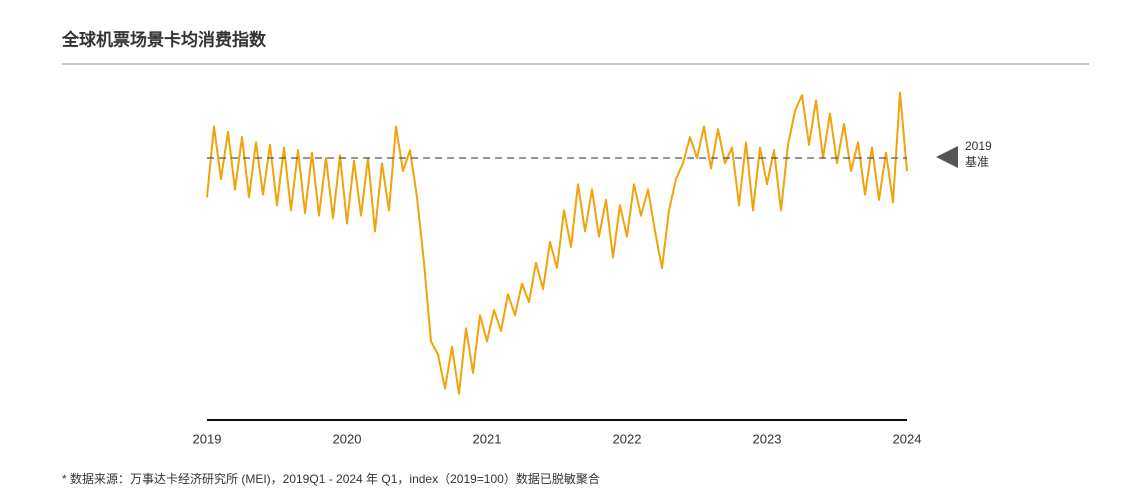 This screenshot has height=503, width=1124. I want to click on baseline-arrow, so click(947, 157).